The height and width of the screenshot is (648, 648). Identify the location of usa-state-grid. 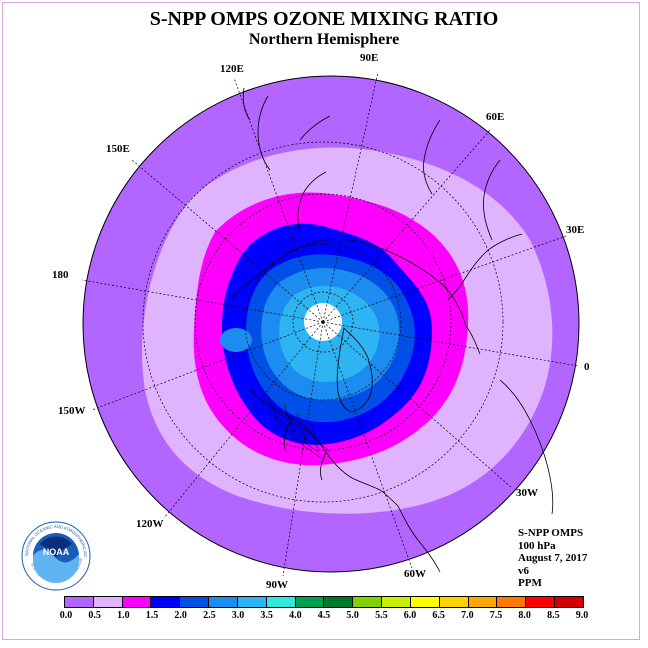
(296, 428).